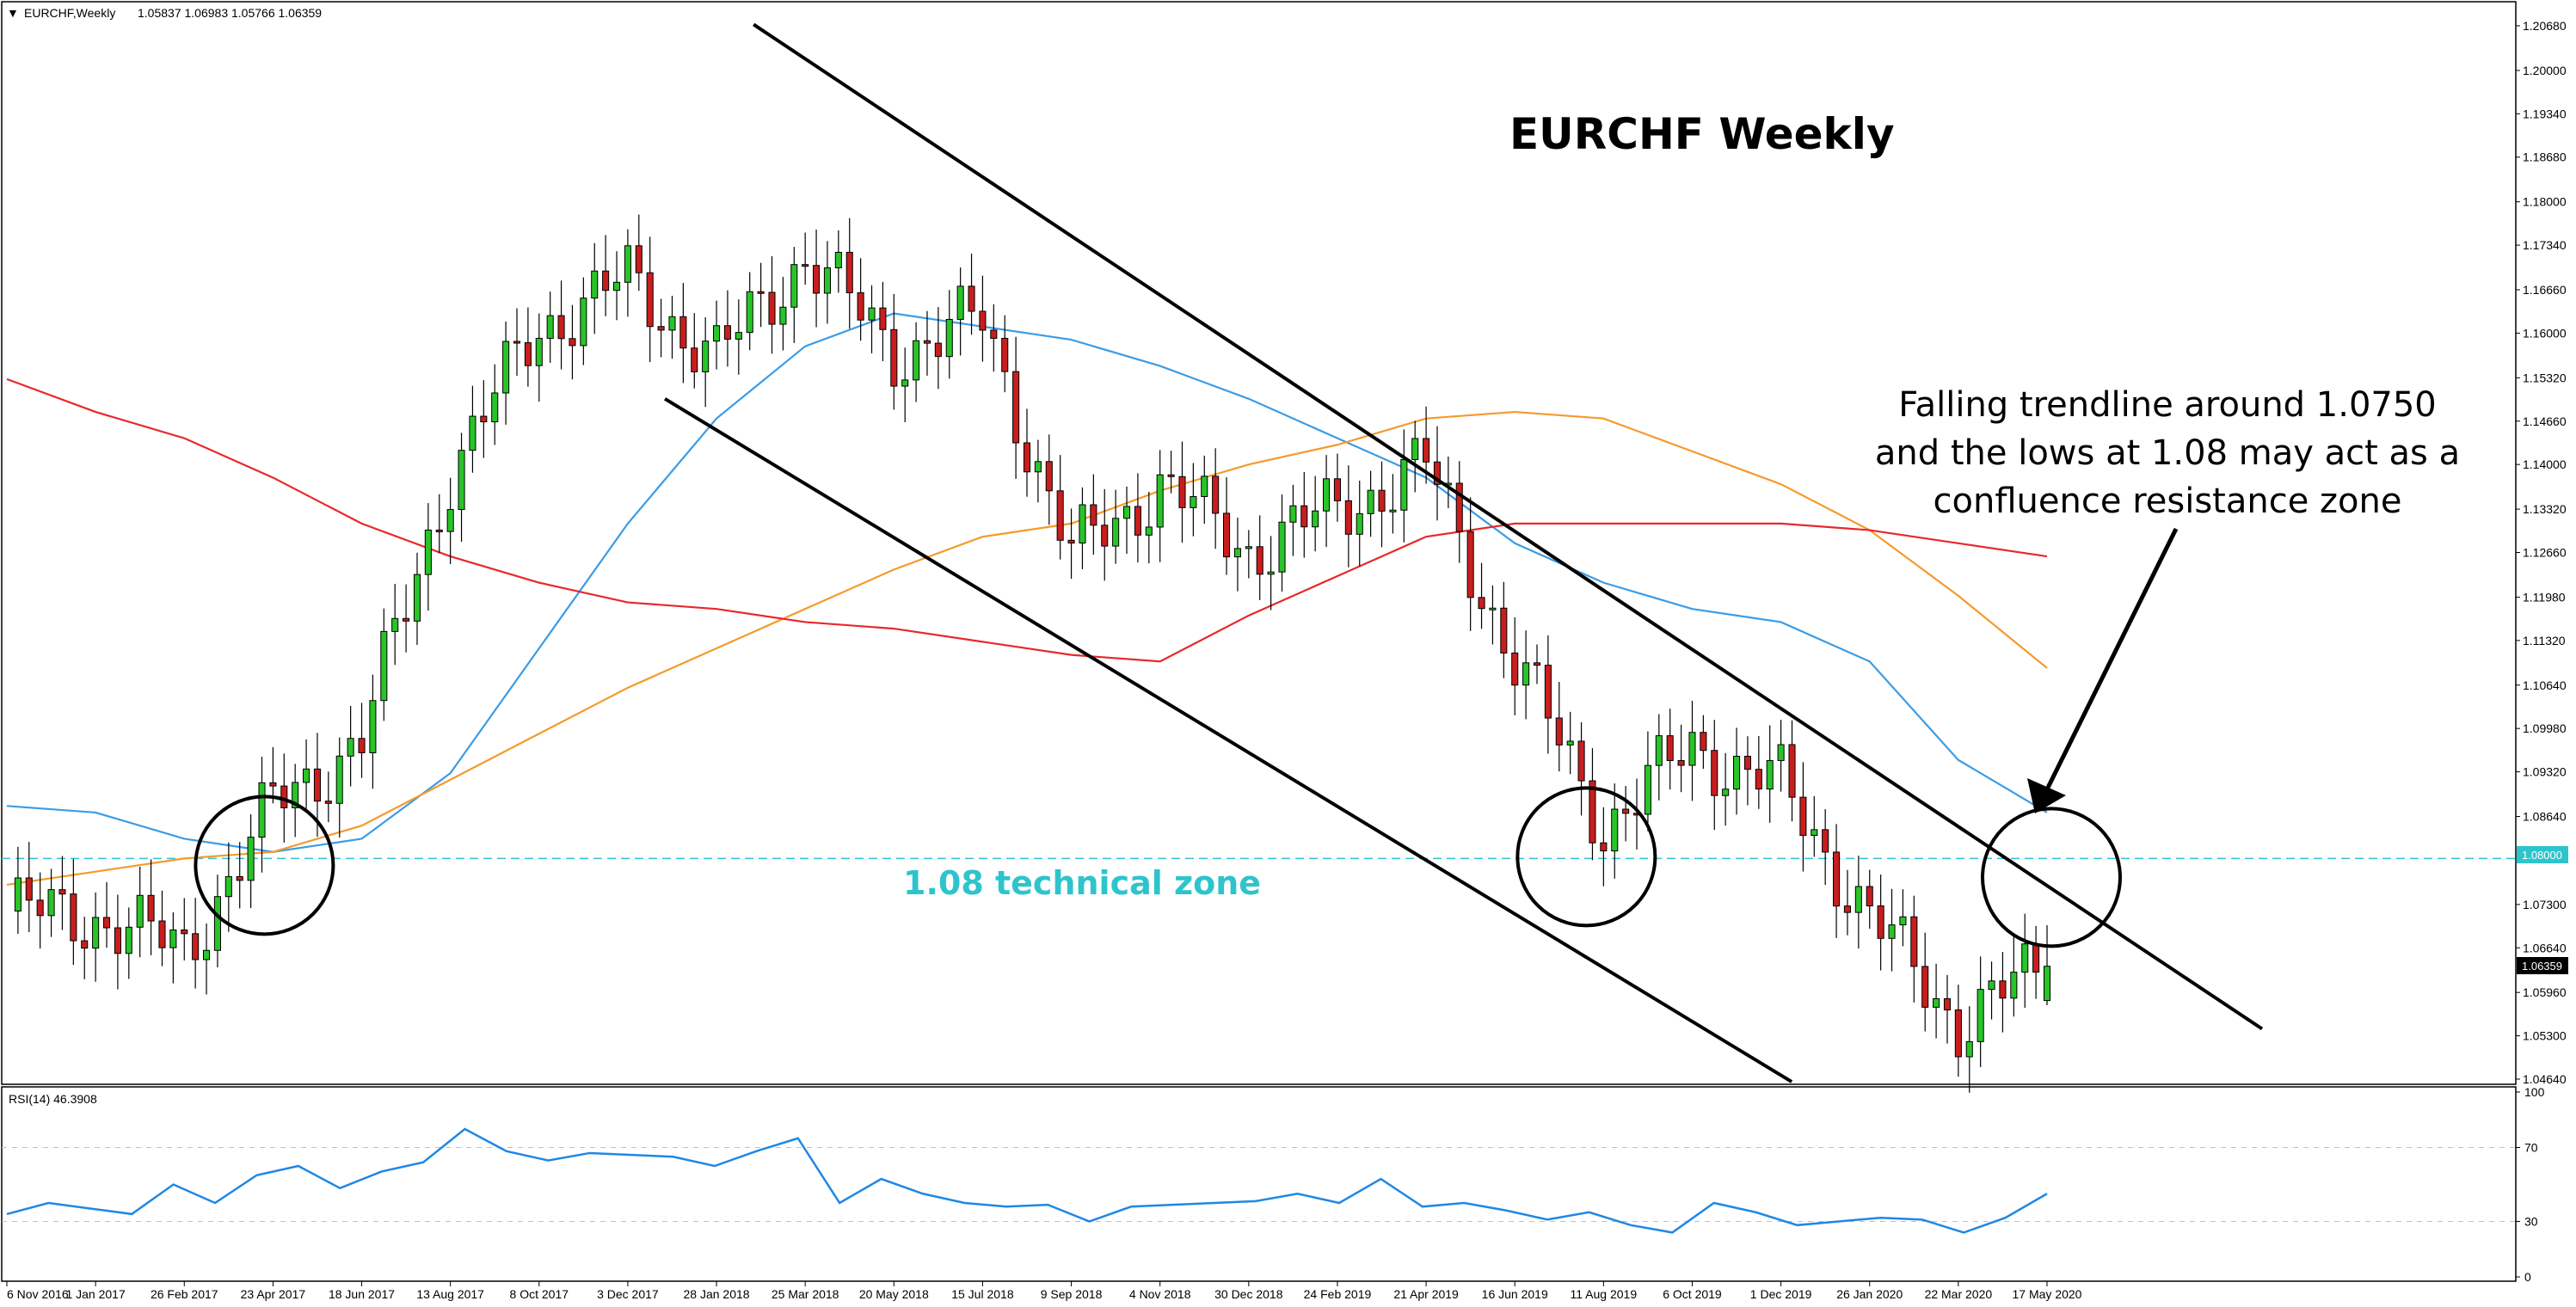 The width and height of the screenshot is (2576, 1307). Describe the element at coordinates (1027, 1180) in the screenshot. I see `rsi-line` at that location.